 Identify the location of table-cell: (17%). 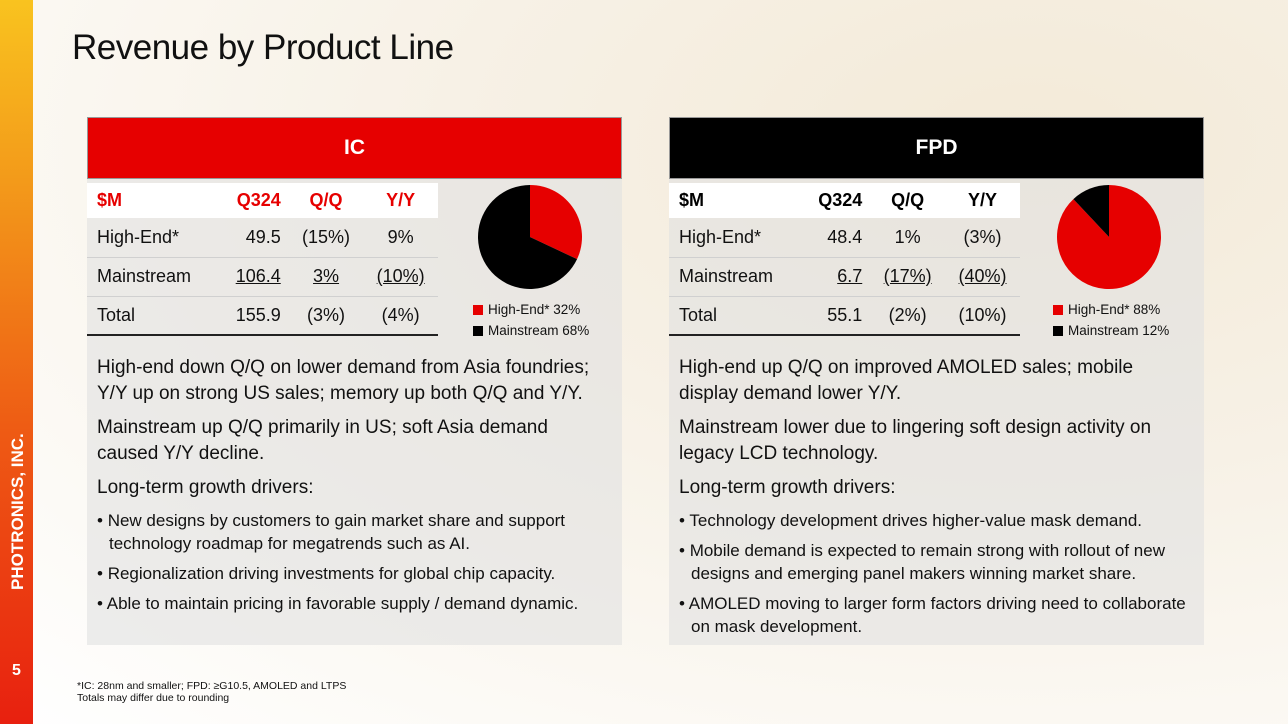
(908, 277).